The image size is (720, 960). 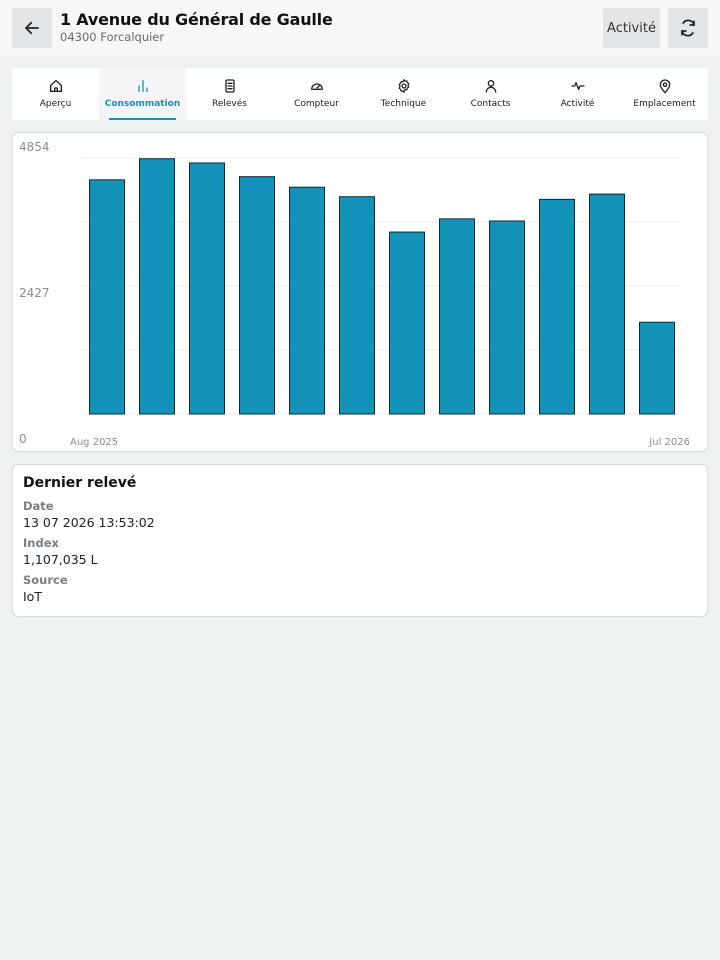 I want to click on y-tick-label: 4854, so click(x=34, y=147).